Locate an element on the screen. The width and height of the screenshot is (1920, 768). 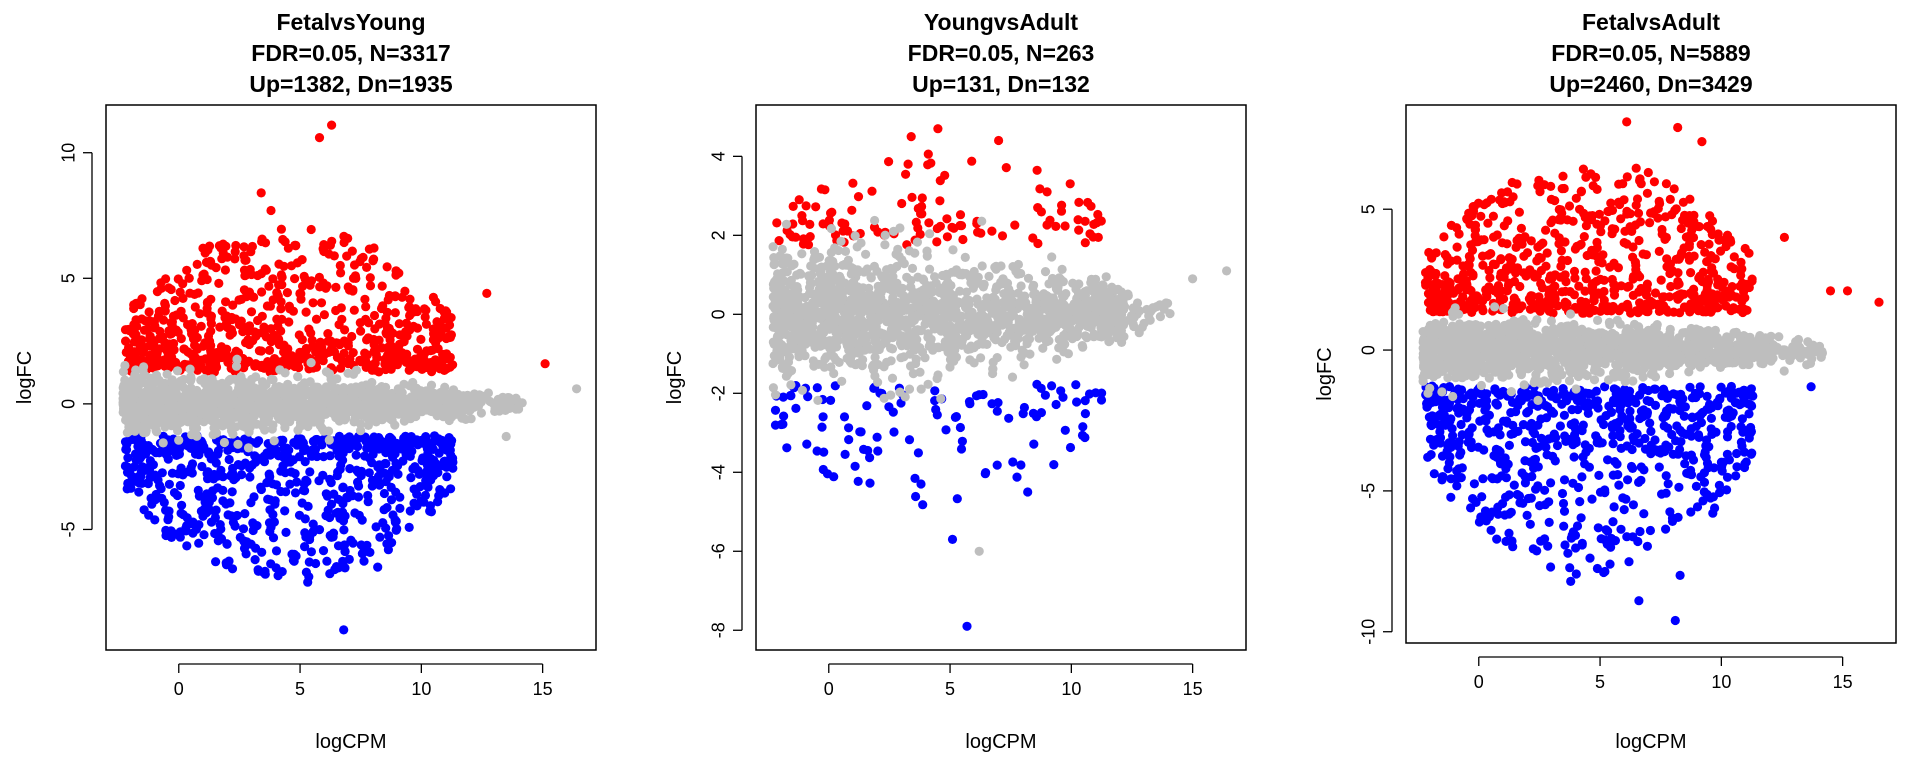
chart-title-line-3: Up=1382, Dn=1935 is located at coordinates (351, 84).